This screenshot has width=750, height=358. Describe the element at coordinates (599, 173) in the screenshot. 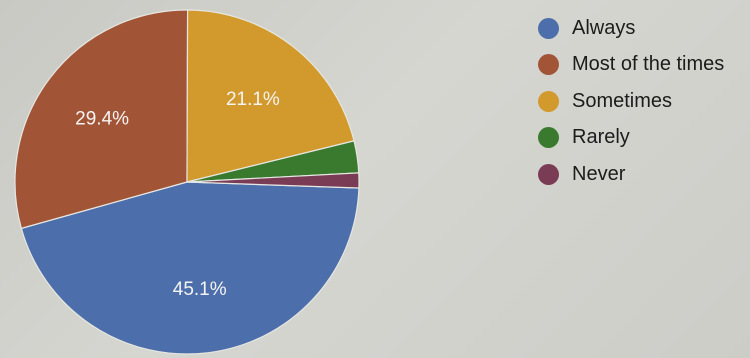

I see `legend-label: Never` at that location.